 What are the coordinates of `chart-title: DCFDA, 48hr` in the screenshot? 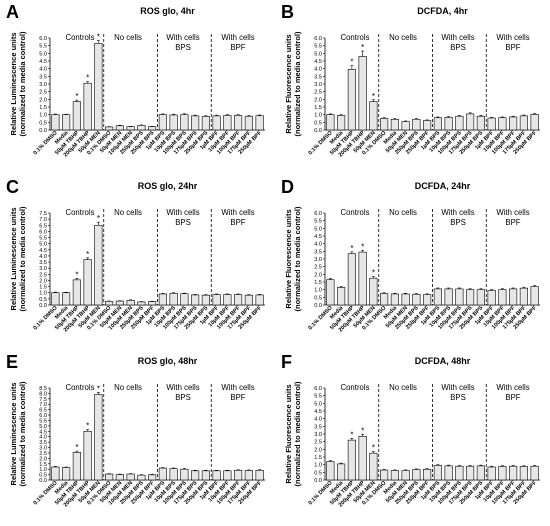 It's located at (443, 361).